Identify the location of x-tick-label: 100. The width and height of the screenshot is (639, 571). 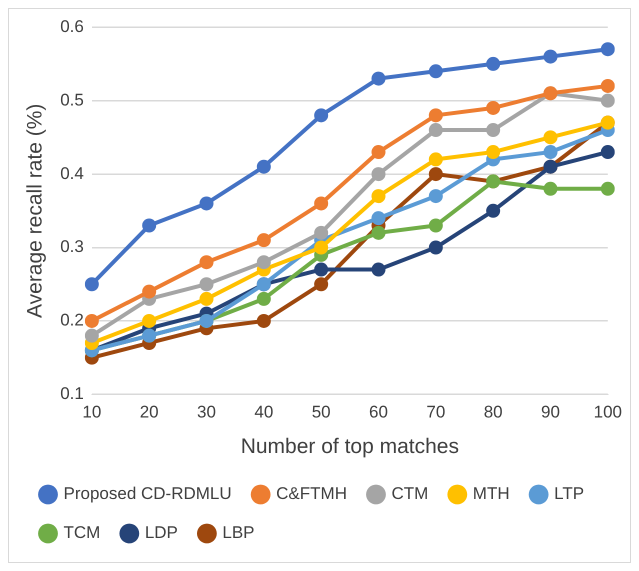
(608, 412).